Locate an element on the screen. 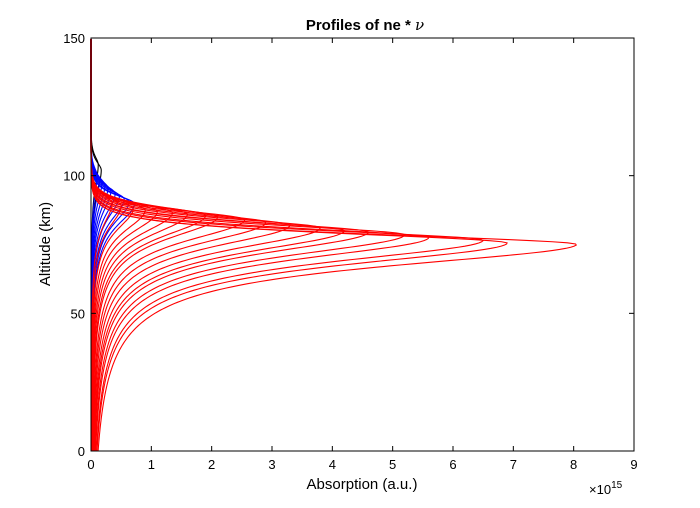  x-tick-label: 2 is located at coordinates (211, 464).